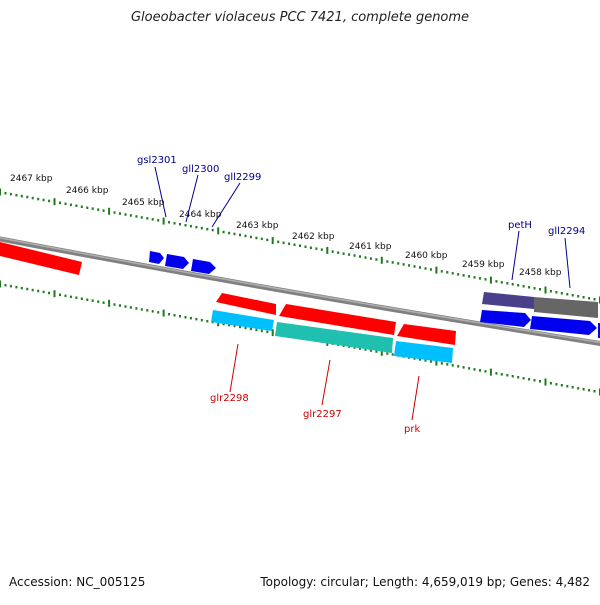  Describe the element at coordinates (426, 334) in the screenshot. I see `gene-prk-cds` at that location.